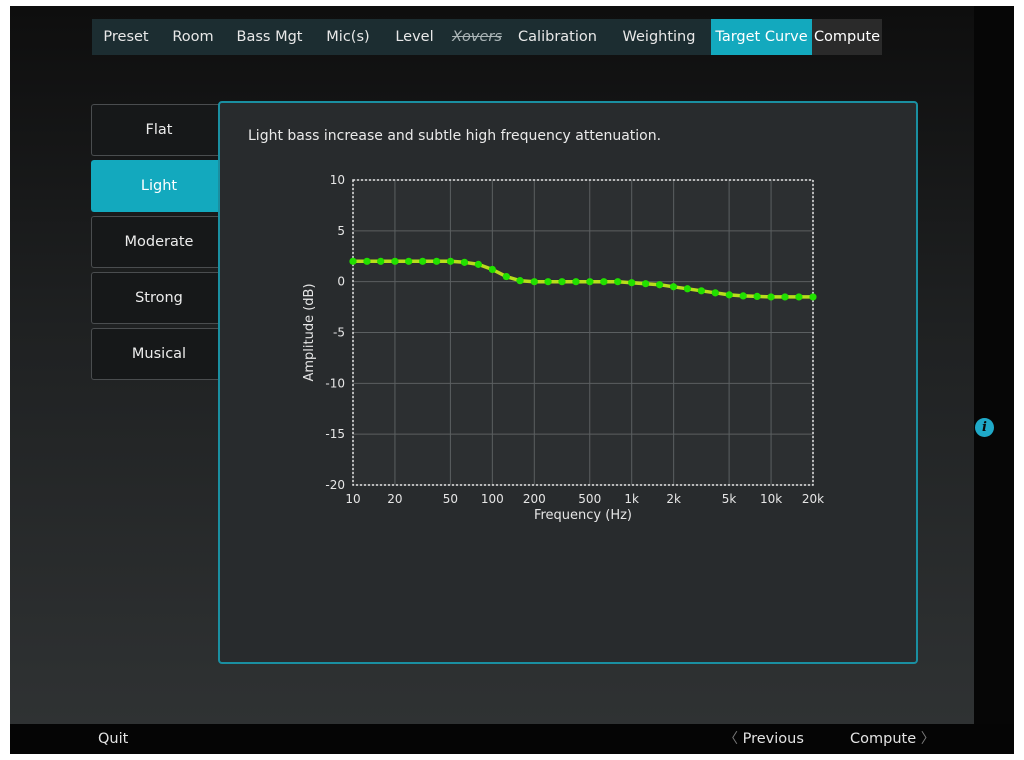 Image resolution: width=1024 pixels, height=760 pixels. I want to click on tab-bass-mgt: Bass Mgt, so click(269, 37).